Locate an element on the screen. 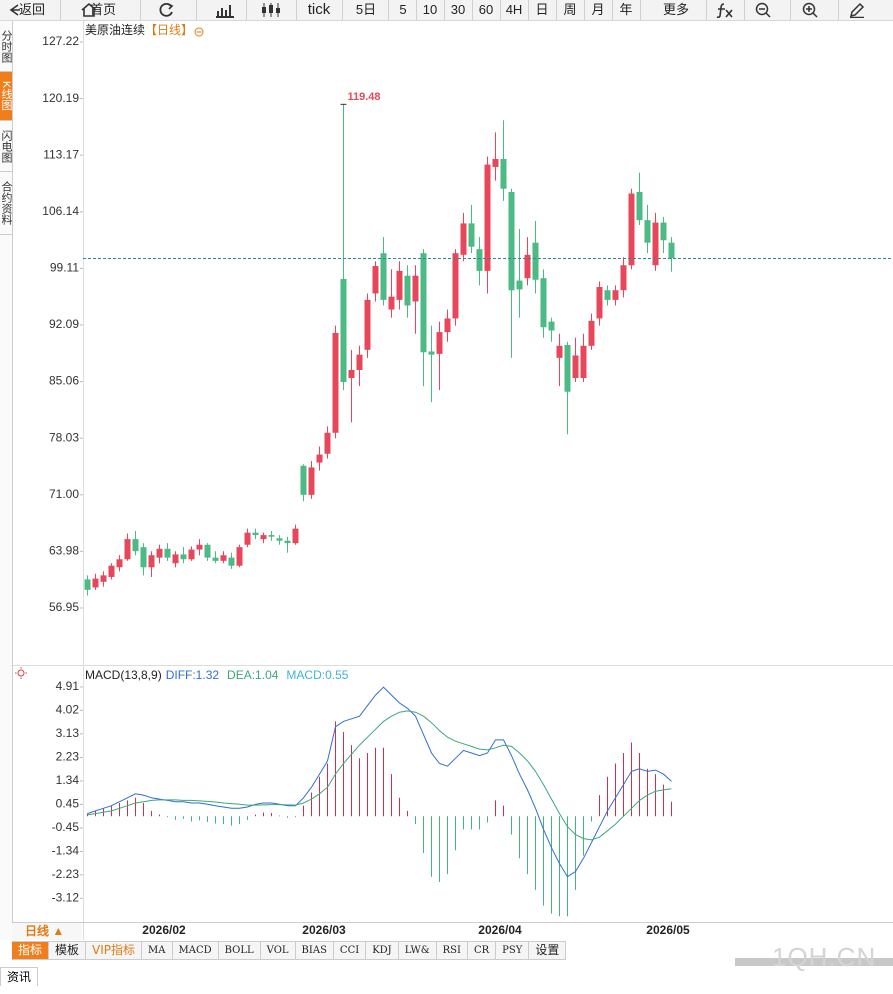 The image size is (893, 994). refresh-icon is located at coordinates (167, 10).